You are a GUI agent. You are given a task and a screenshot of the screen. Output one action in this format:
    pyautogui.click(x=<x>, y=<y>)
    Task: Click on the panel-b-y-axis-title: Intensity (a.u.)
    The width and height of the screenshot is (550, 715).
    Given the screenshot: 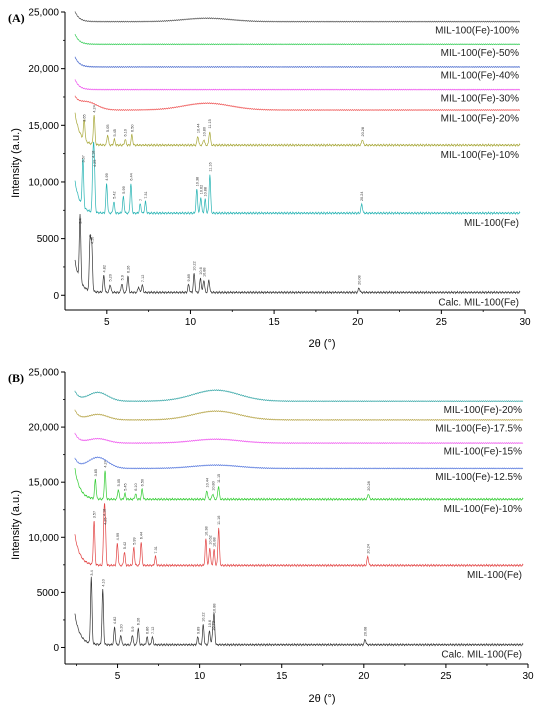 What is the action you would take?
    pyautogui.click(x=16, y=525)
    